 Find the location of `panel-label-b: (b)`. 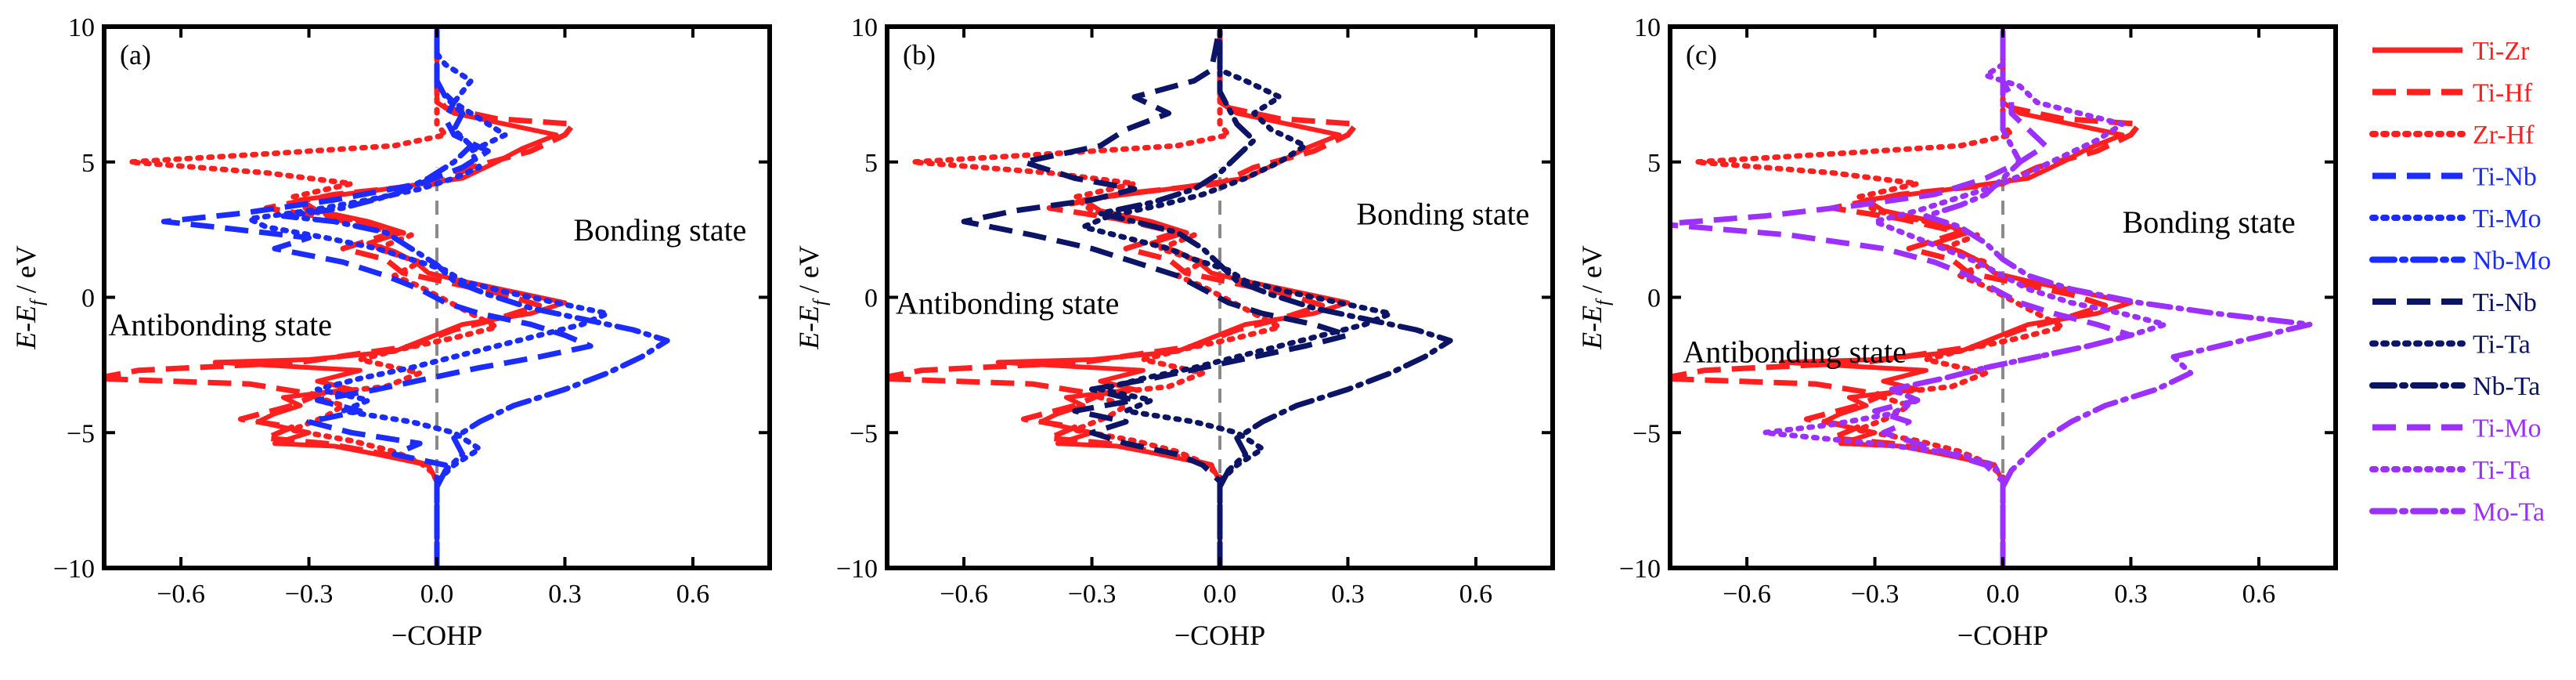

panel-label-b: (b) is located at coordinates (919, 55).